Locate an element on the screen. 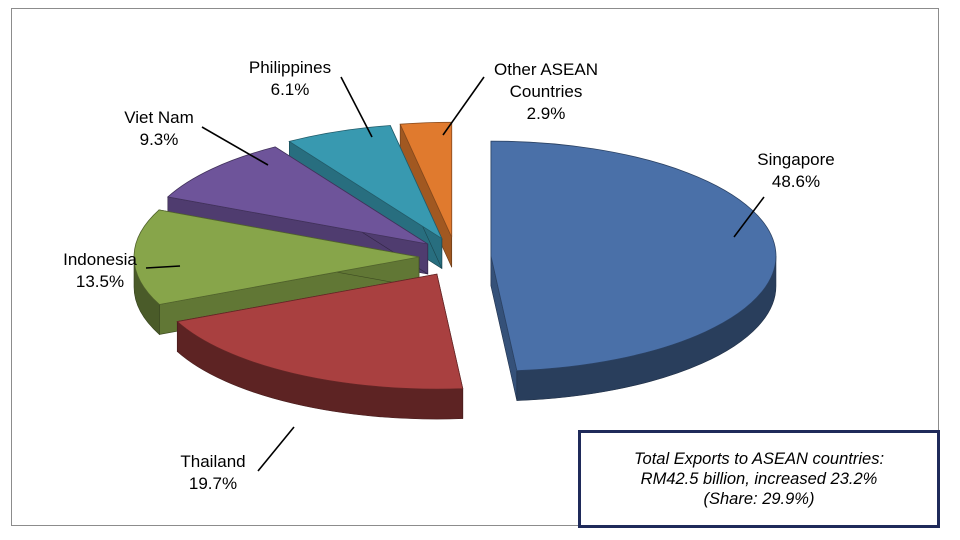 This screenshot has height=540, width=960. slice-thailand is located at coordinates (320, 346).